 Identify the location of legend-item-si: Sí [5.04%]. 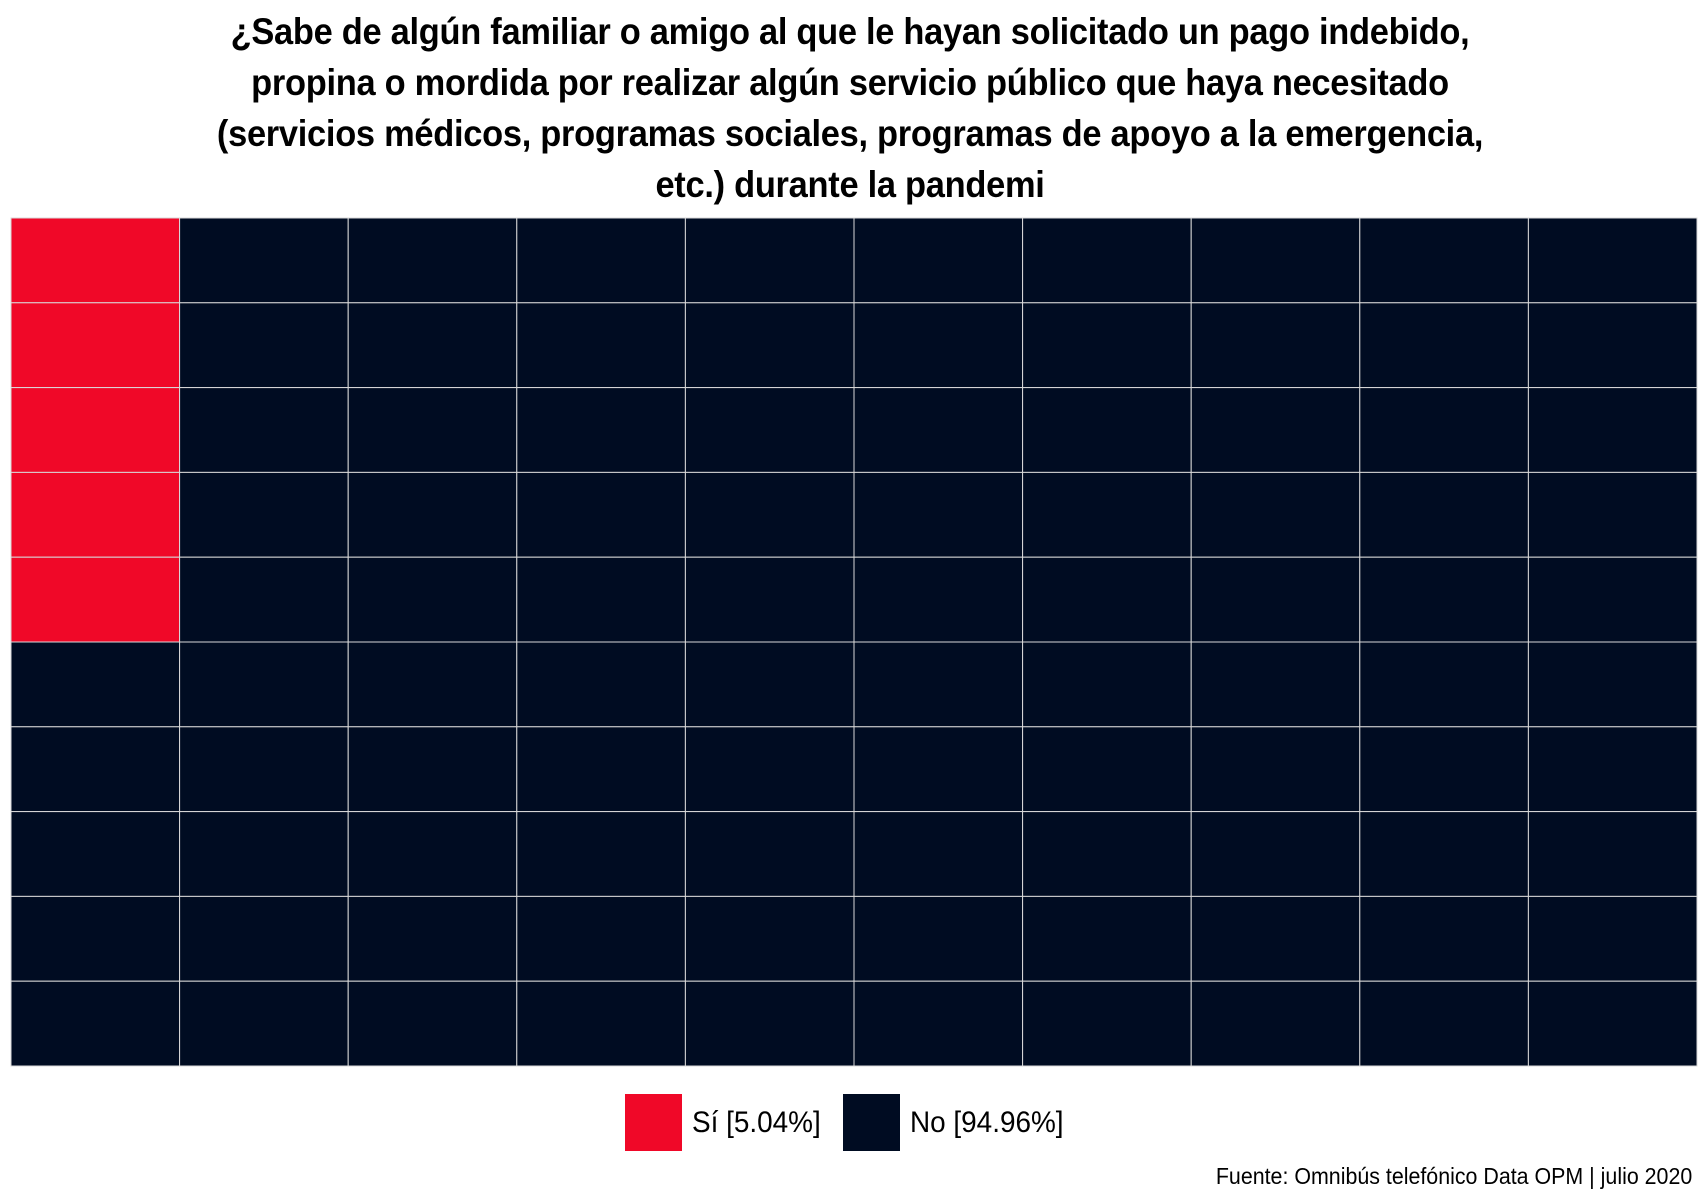
(727, 1122).